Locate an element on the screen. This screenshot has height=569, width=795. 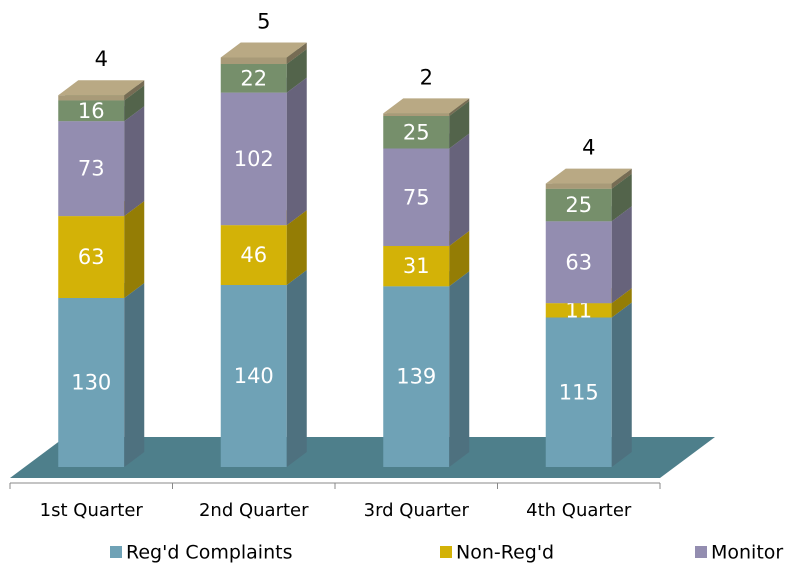
data-label: 130 is located at coordinates (91, 383).